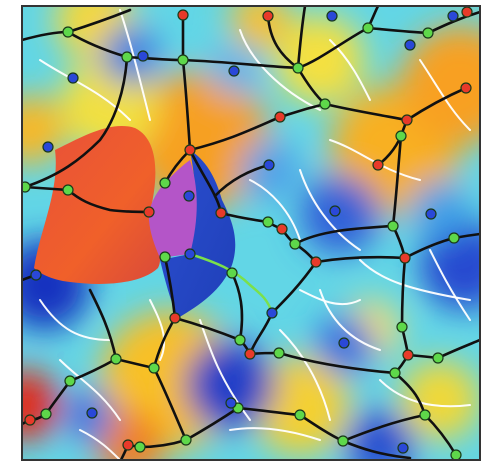  Describe the element at coordinates (172, 209) in the screenshot. I see `region-purple` at that location.